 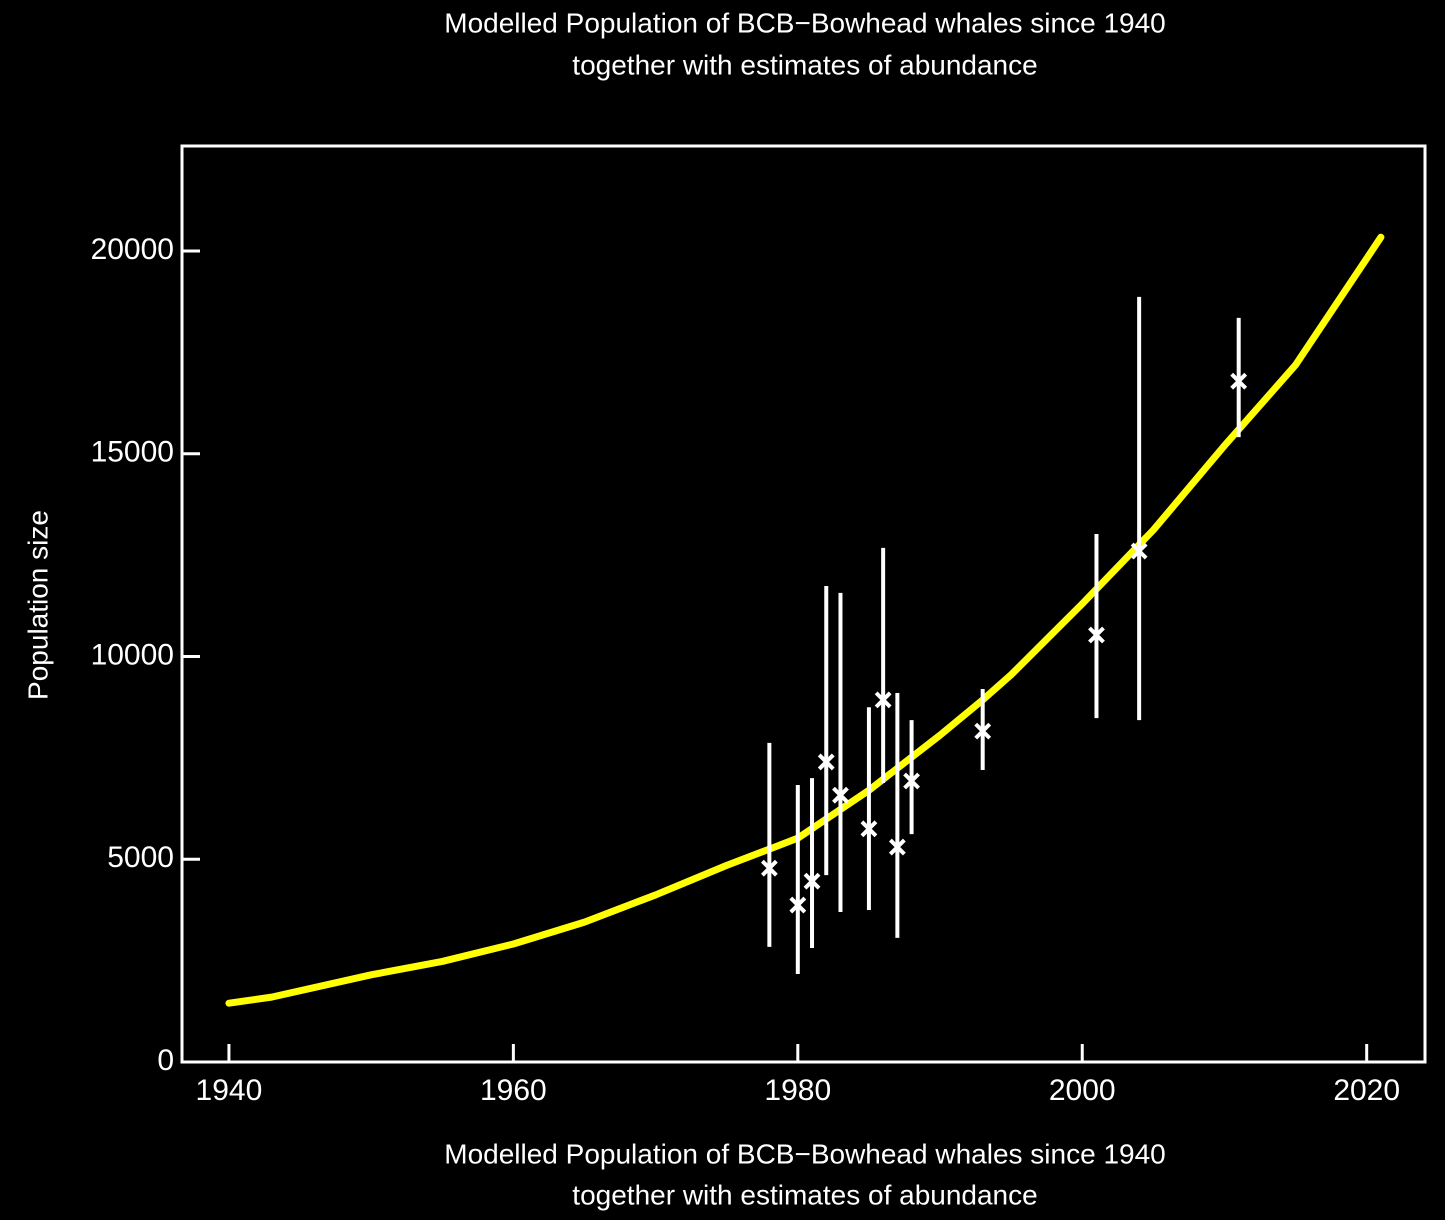 What do you see at coordinates (804, 1194) in the screenshot?
I see `x-axis-label: together with estimates of abundance` at bounding box center [804, 1194].